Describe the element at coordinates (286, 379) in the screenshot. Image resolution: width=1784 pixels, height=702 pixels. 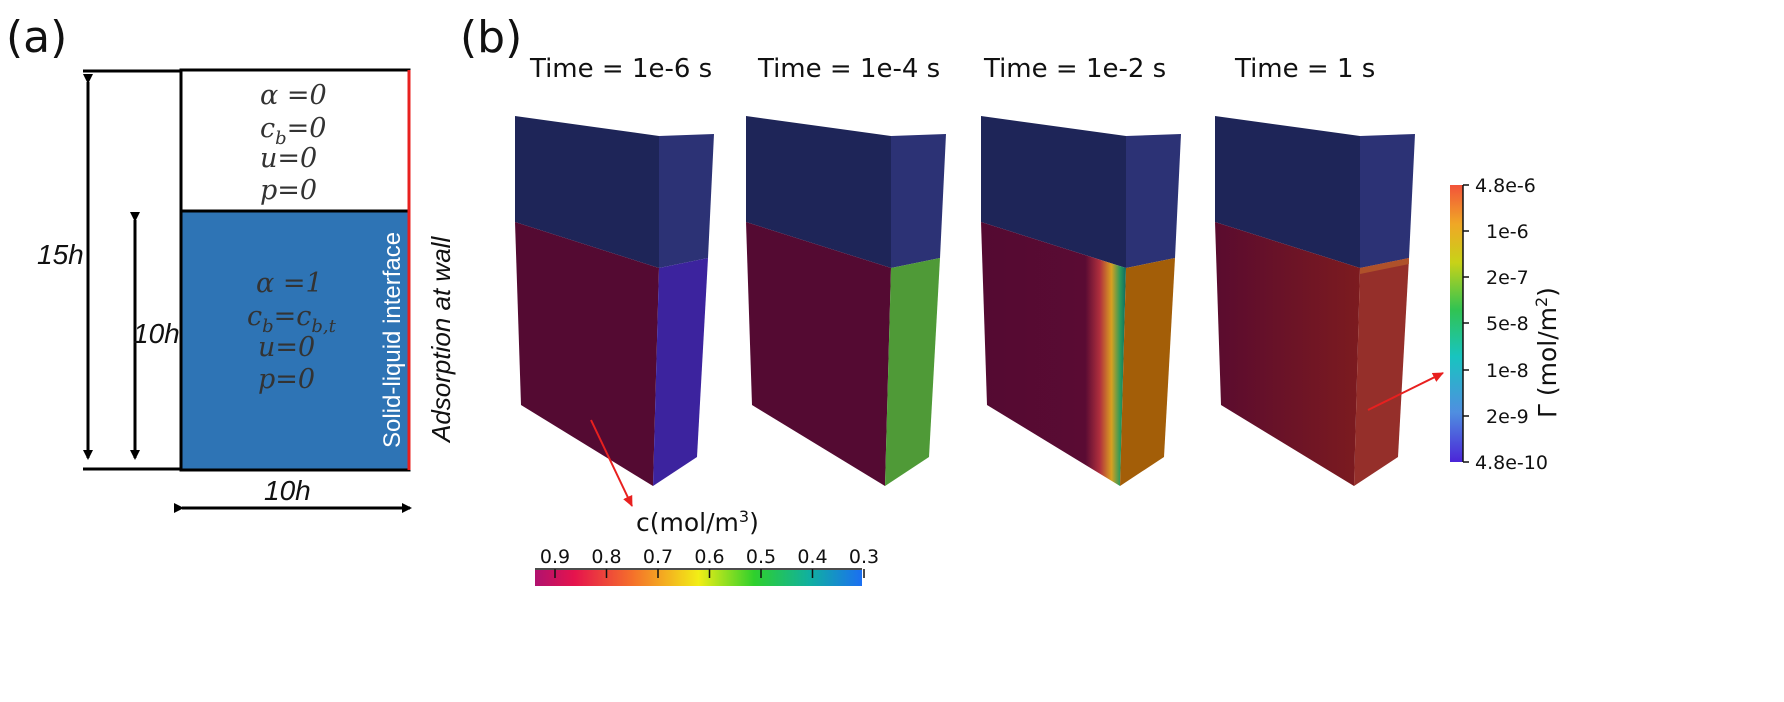
I see `lower-eq-p: p=0` at that location.